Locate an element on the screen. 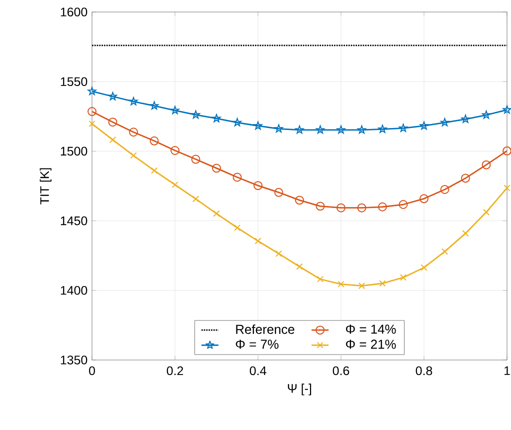 This screenshot has width=511, height=430. legend-label: Φ = 21% is located at coordinates (371, 344).